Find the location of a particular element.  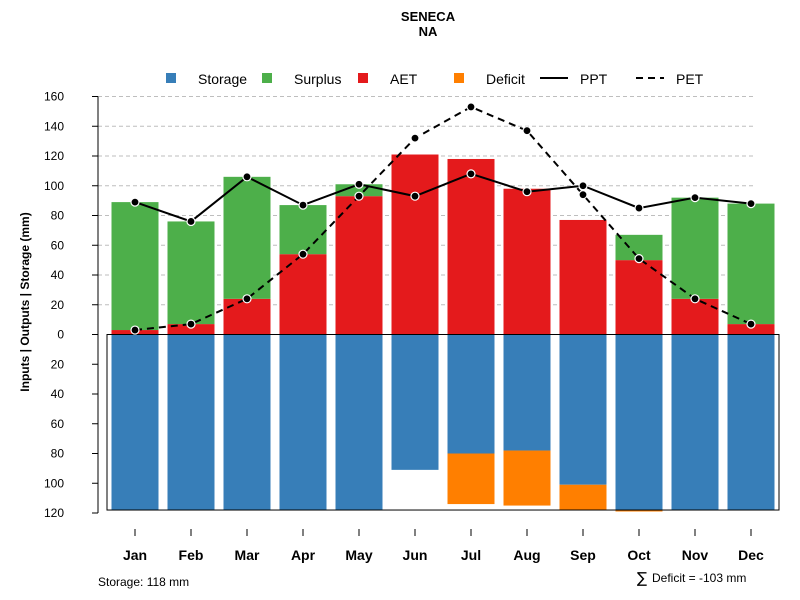

legend-swatch-deficit is located at coordinates (459, 78).